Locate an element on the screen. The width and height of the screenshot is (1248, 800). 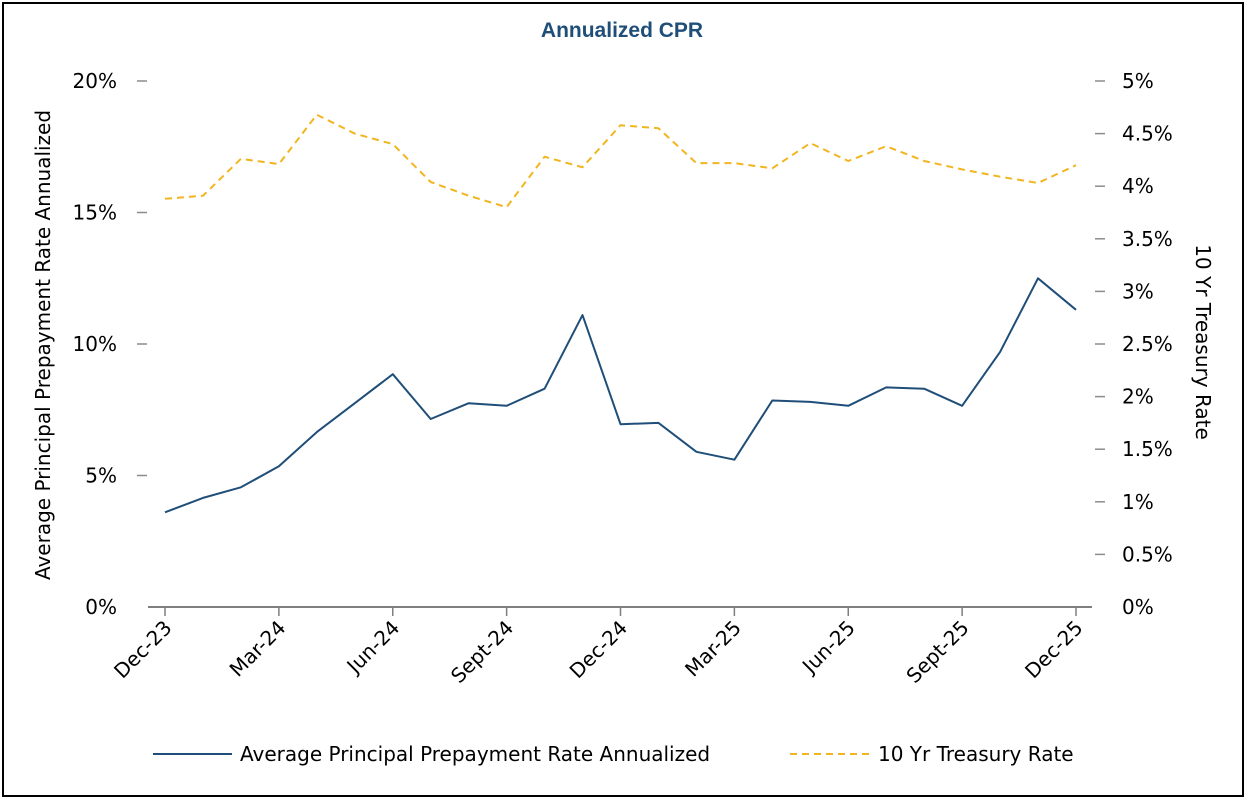
y2-tick-label: 4% is located at coordinates (1138, 186).